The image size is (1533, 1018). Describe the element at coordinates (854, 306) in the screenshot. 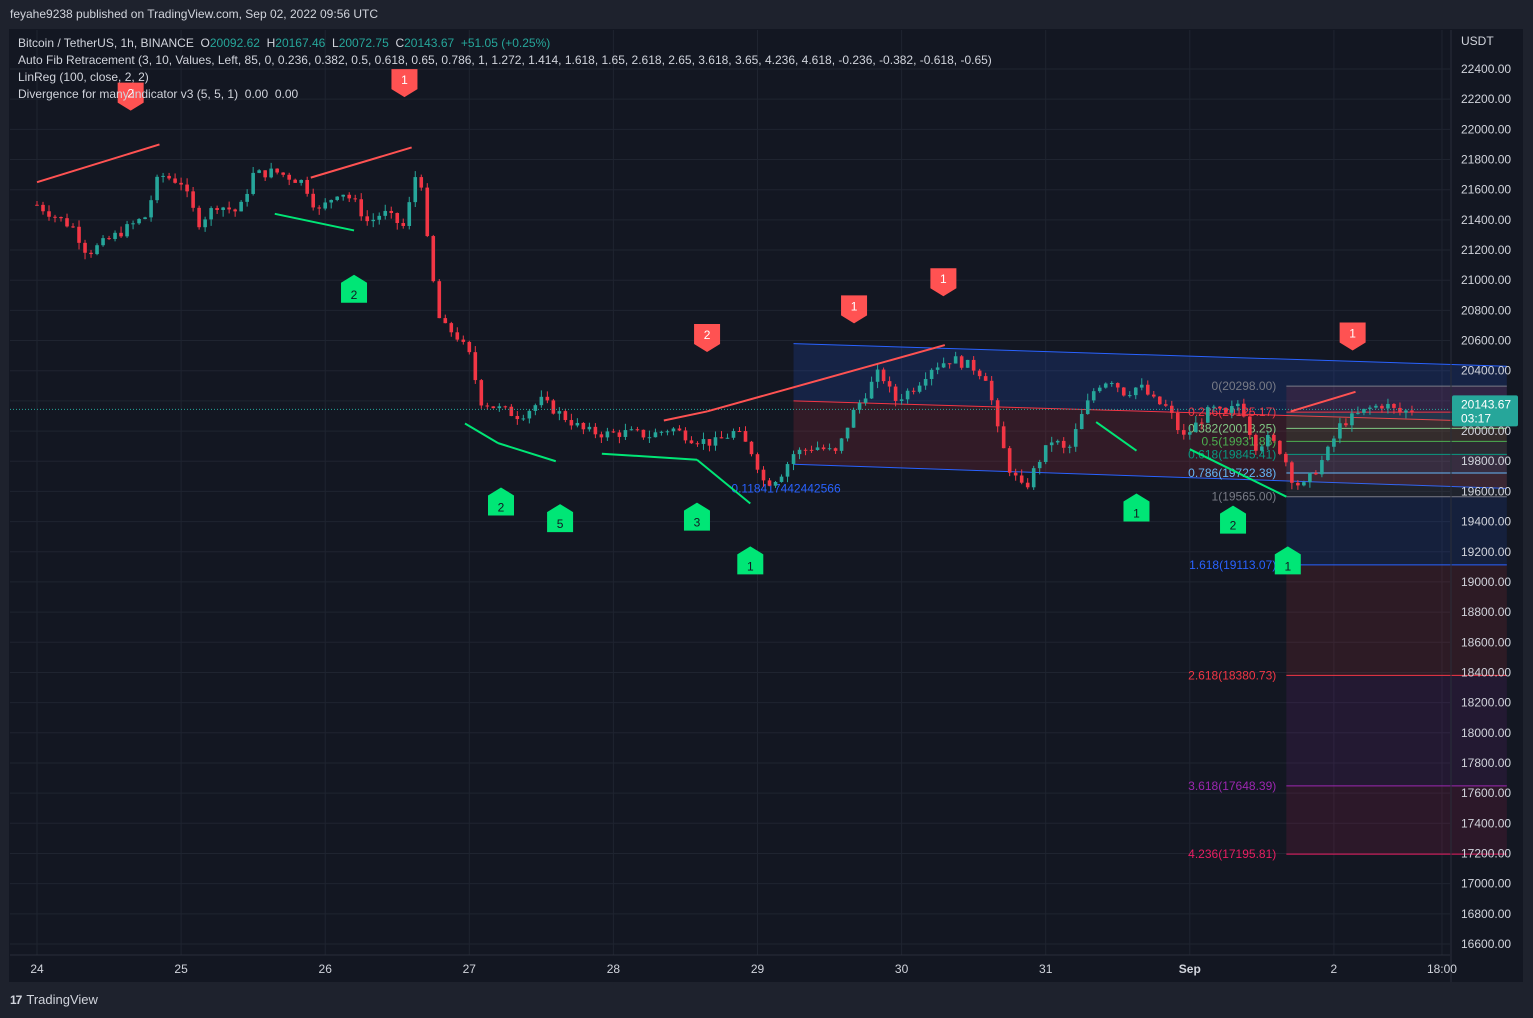

I see `marker-label: 1` at that location.